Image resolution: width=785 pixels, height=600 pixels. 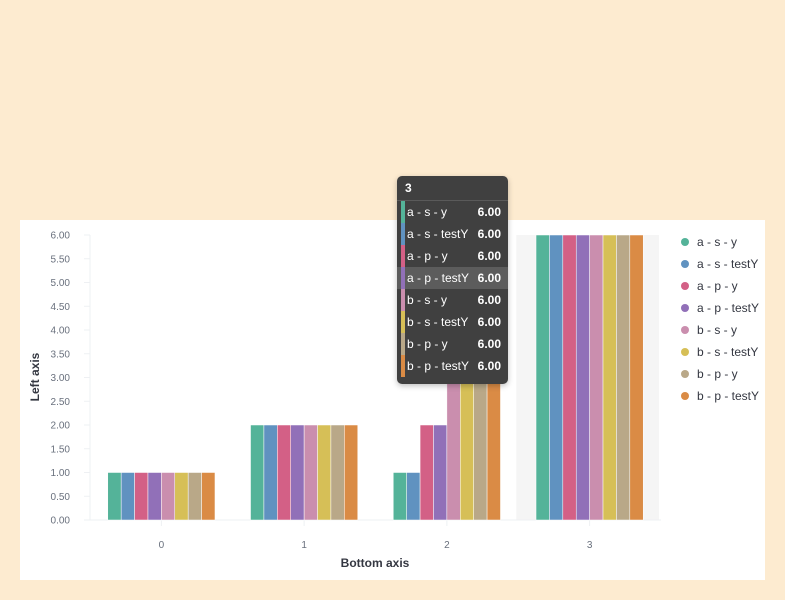 I want to click on tooltip-row: b - p - y 6.00, so click(x=452, y=344).